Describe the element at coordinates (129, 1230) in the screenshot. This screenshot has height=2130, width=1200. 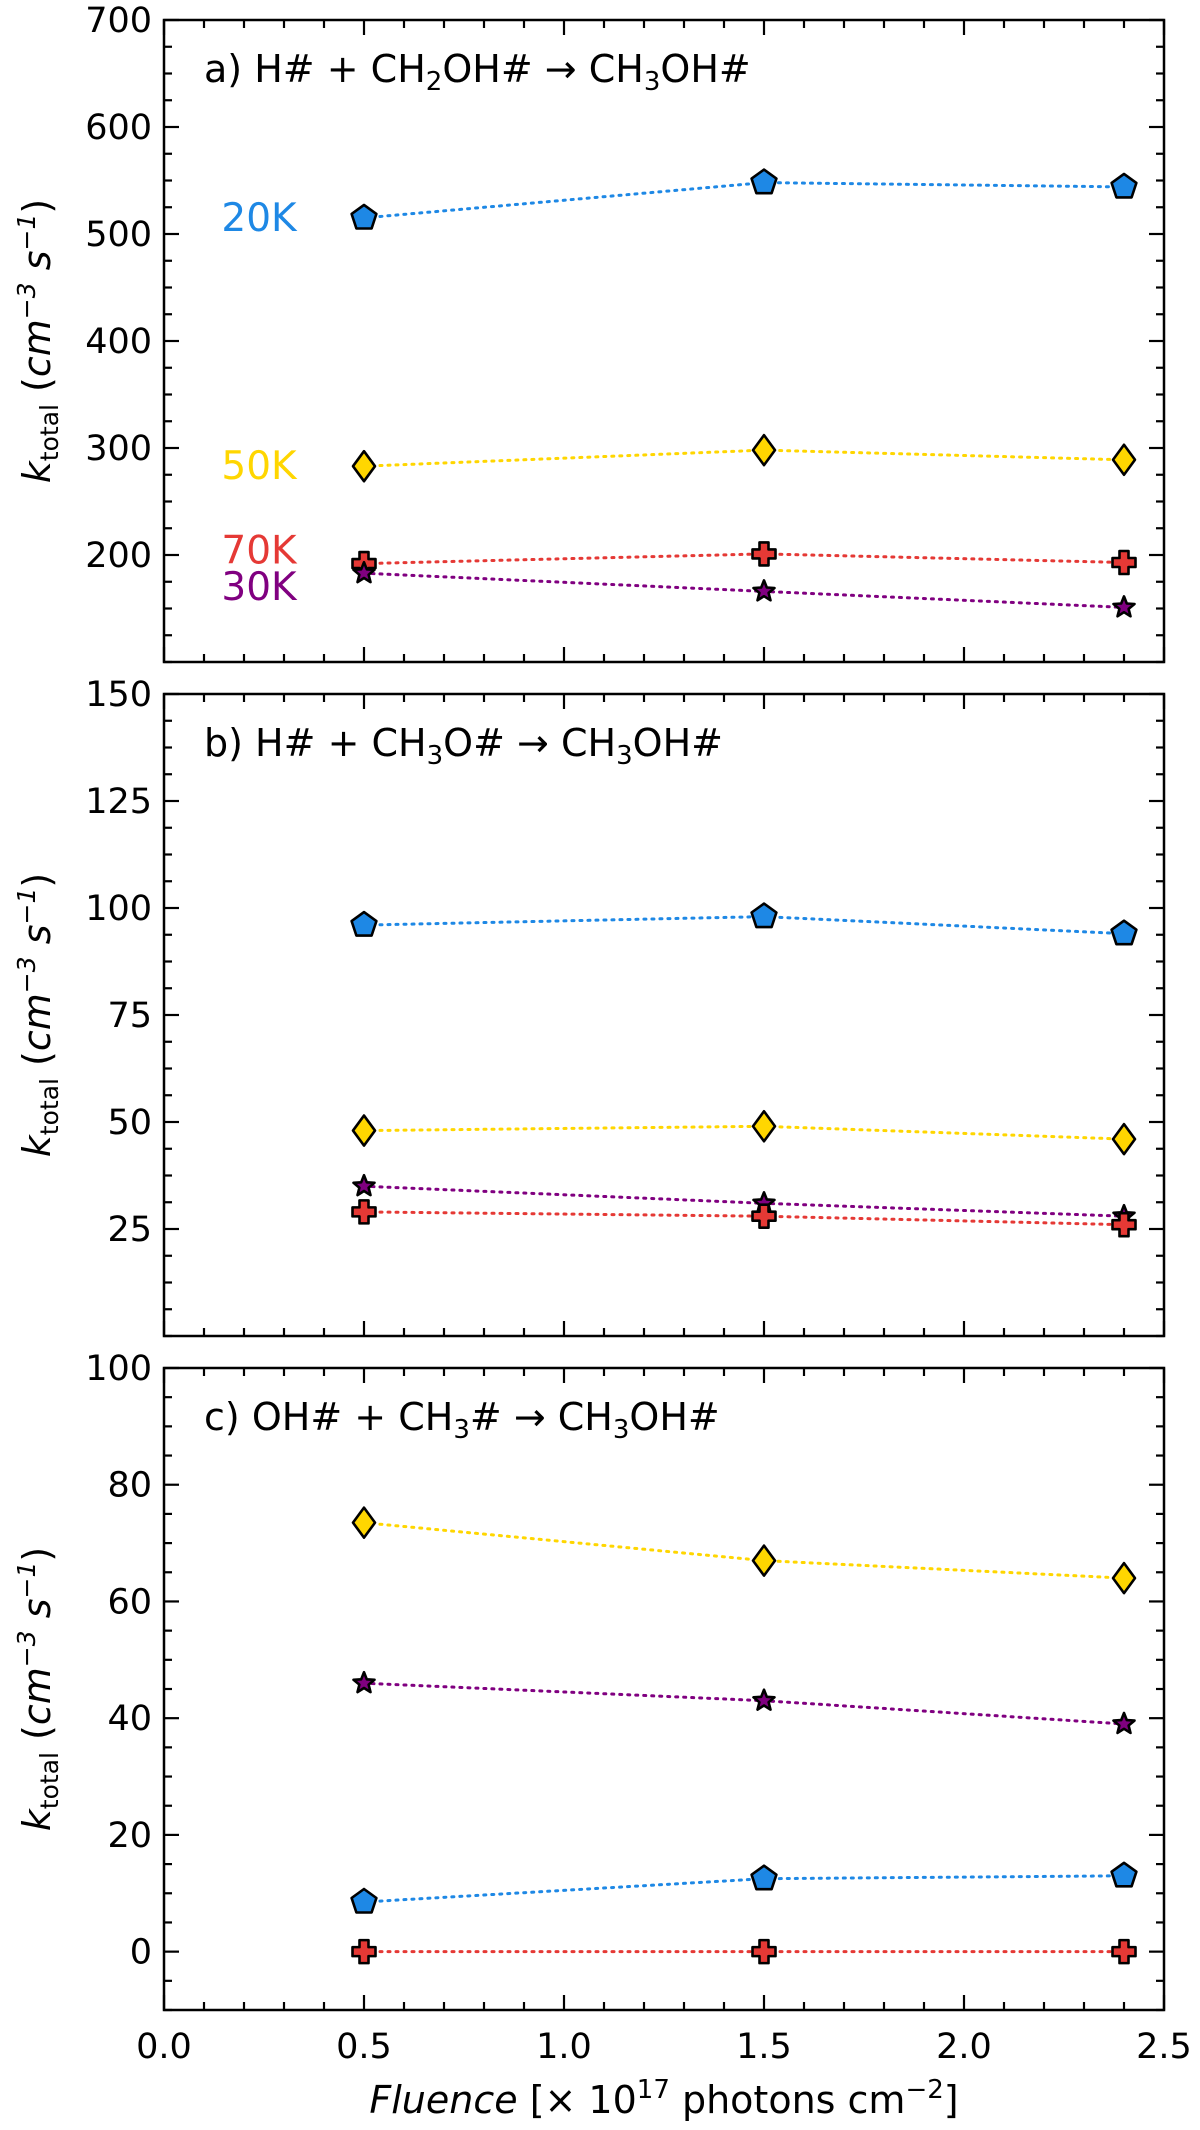
I see `y-tick-label: 25` at that location.